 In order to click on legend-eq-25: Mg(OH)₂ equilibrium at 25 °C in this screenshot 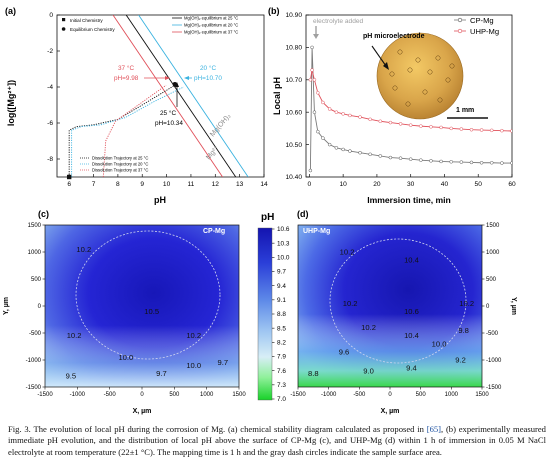, I will do `click(211, 18)`.